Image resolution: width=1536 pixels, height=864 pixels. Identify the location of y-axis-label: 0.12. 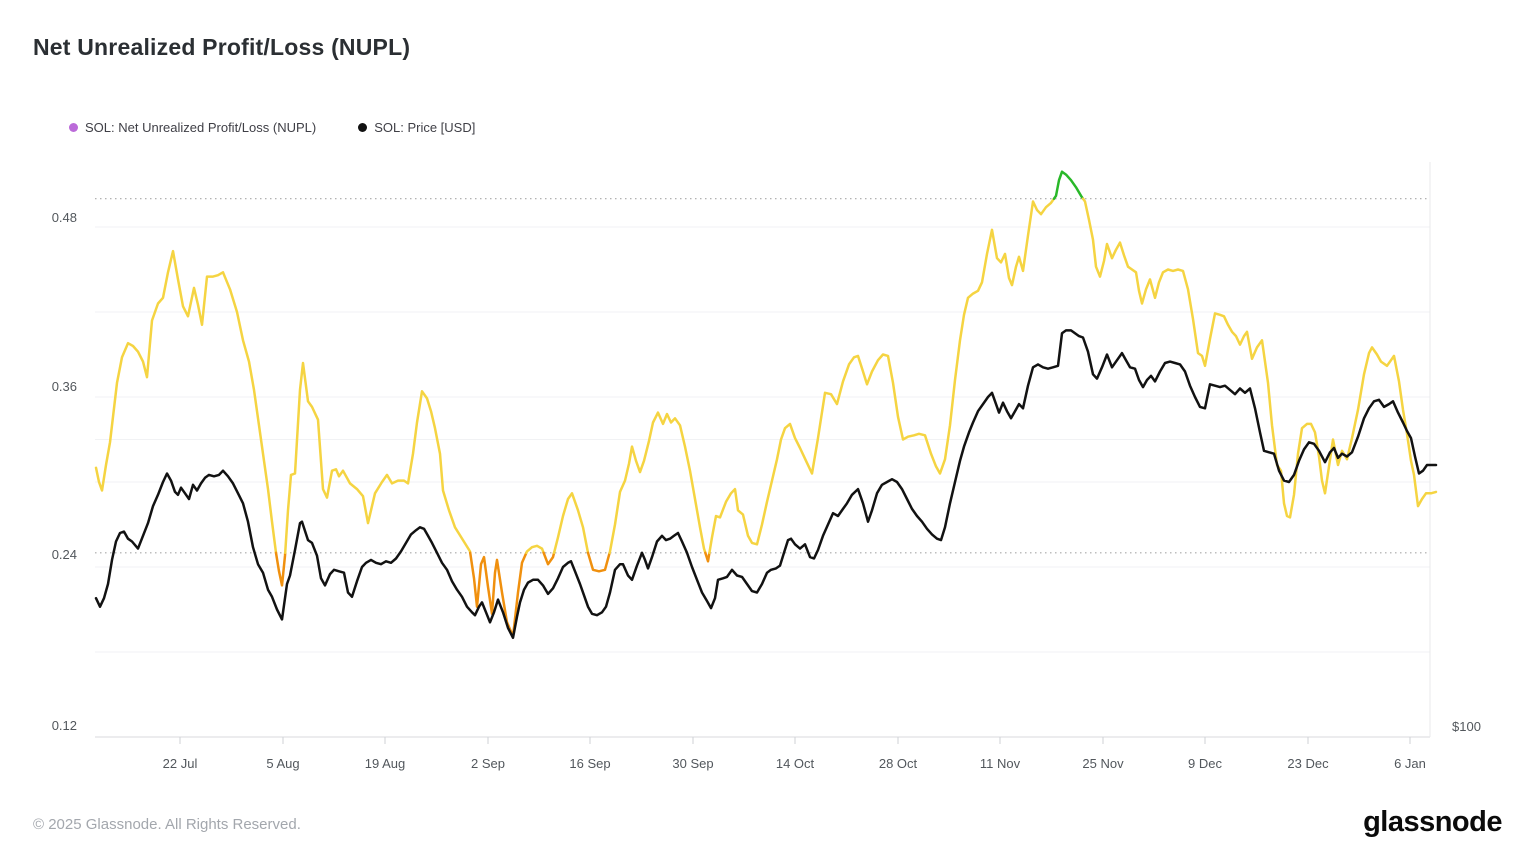
(64, 725).